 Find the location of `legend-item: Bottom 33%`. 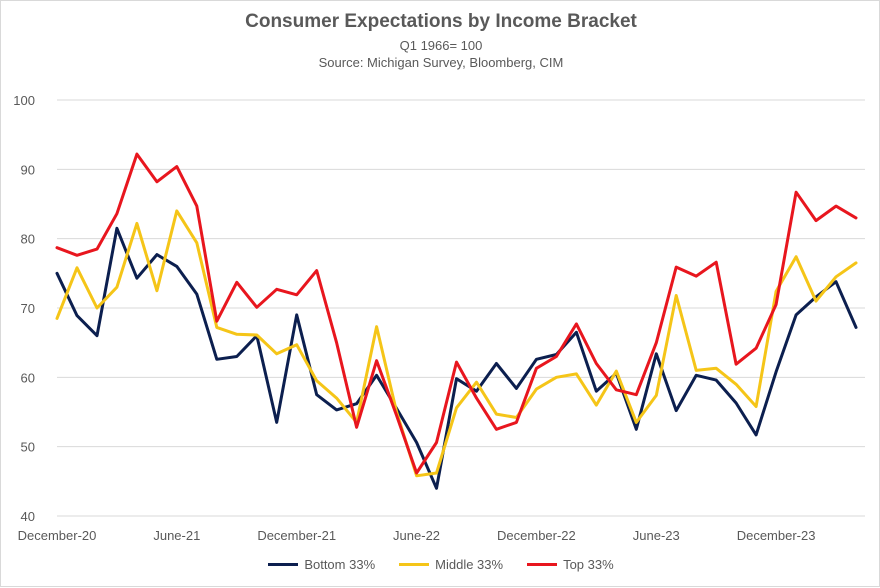

legend-item: Bottom 33% is located at coordinates (321, 564).